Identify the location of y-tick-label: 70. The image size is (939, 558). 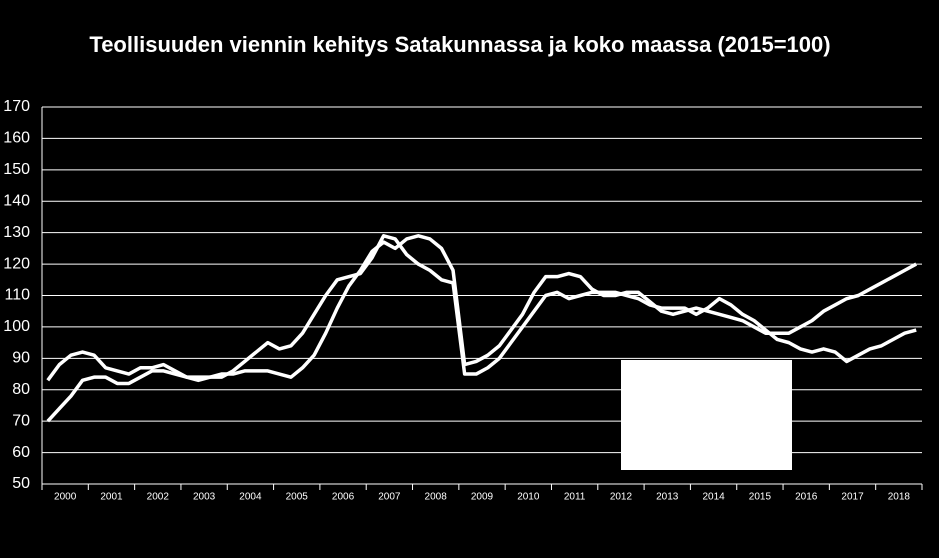
(21, 420).